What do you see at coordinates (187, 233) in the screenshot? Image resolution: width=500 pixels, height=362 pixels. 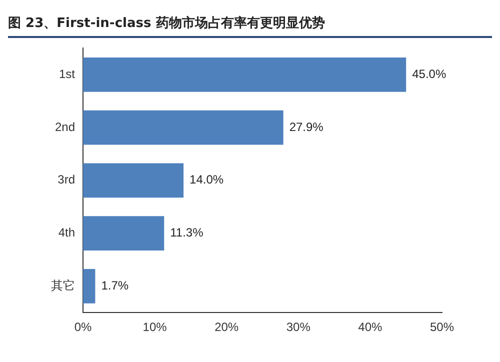 I see `data-label: 11.3%` at bounding box center [187, 233].